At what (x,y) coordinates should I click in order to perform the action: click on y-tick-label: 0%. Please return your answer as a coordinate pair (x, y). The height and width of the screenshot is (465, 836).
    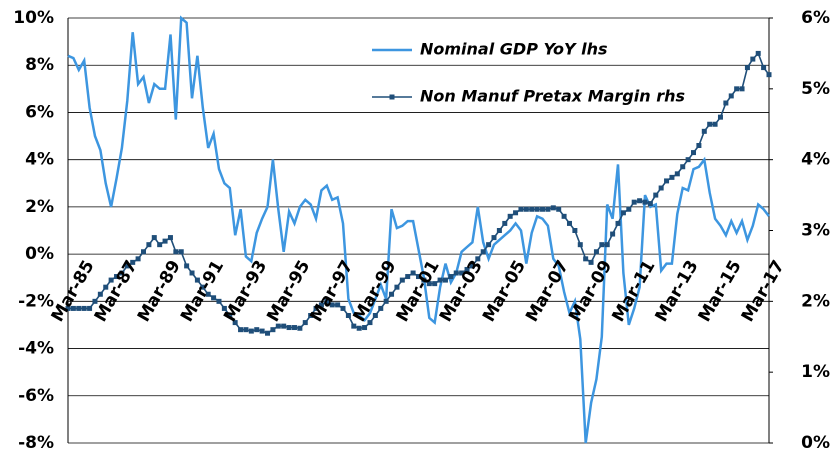
    Looking at the image, I should click on (39, 254).